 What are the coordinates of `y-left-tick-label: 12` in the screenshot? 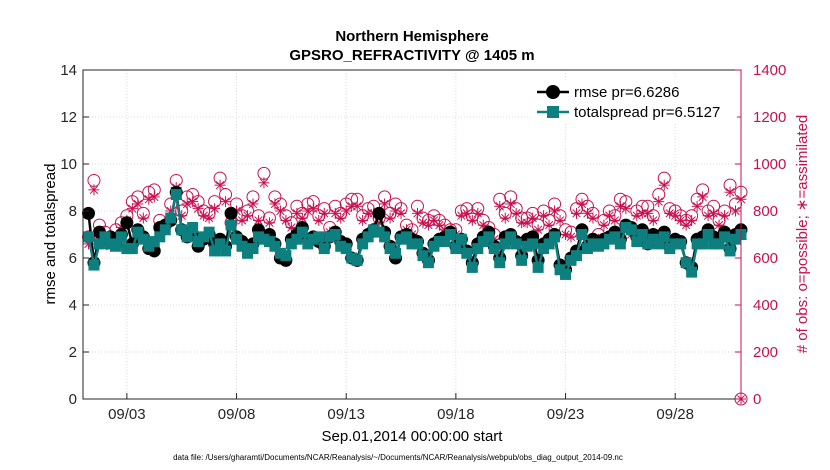 It's located at (68, 117).